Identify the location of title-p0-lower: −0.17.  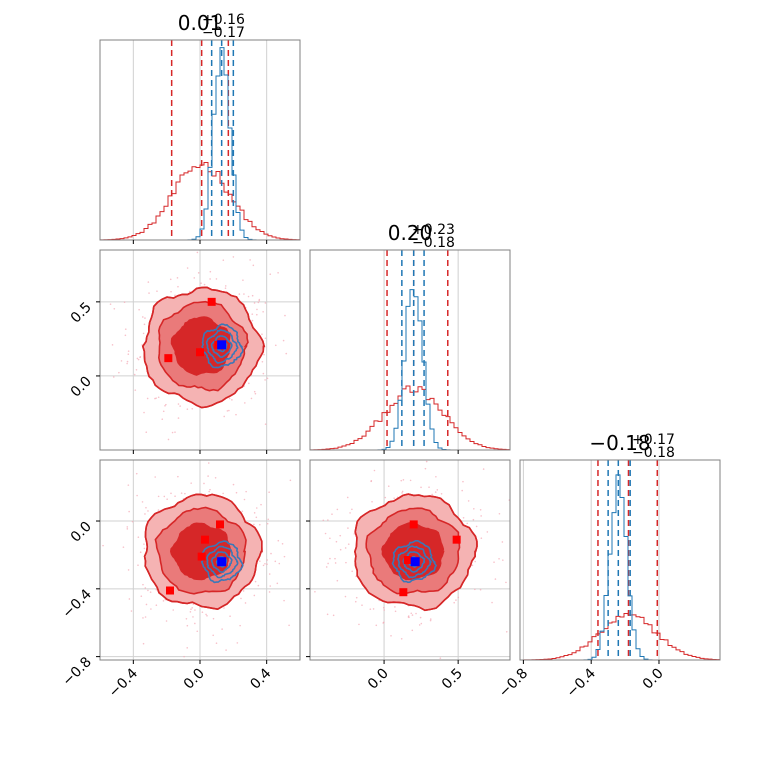
(223, 33).